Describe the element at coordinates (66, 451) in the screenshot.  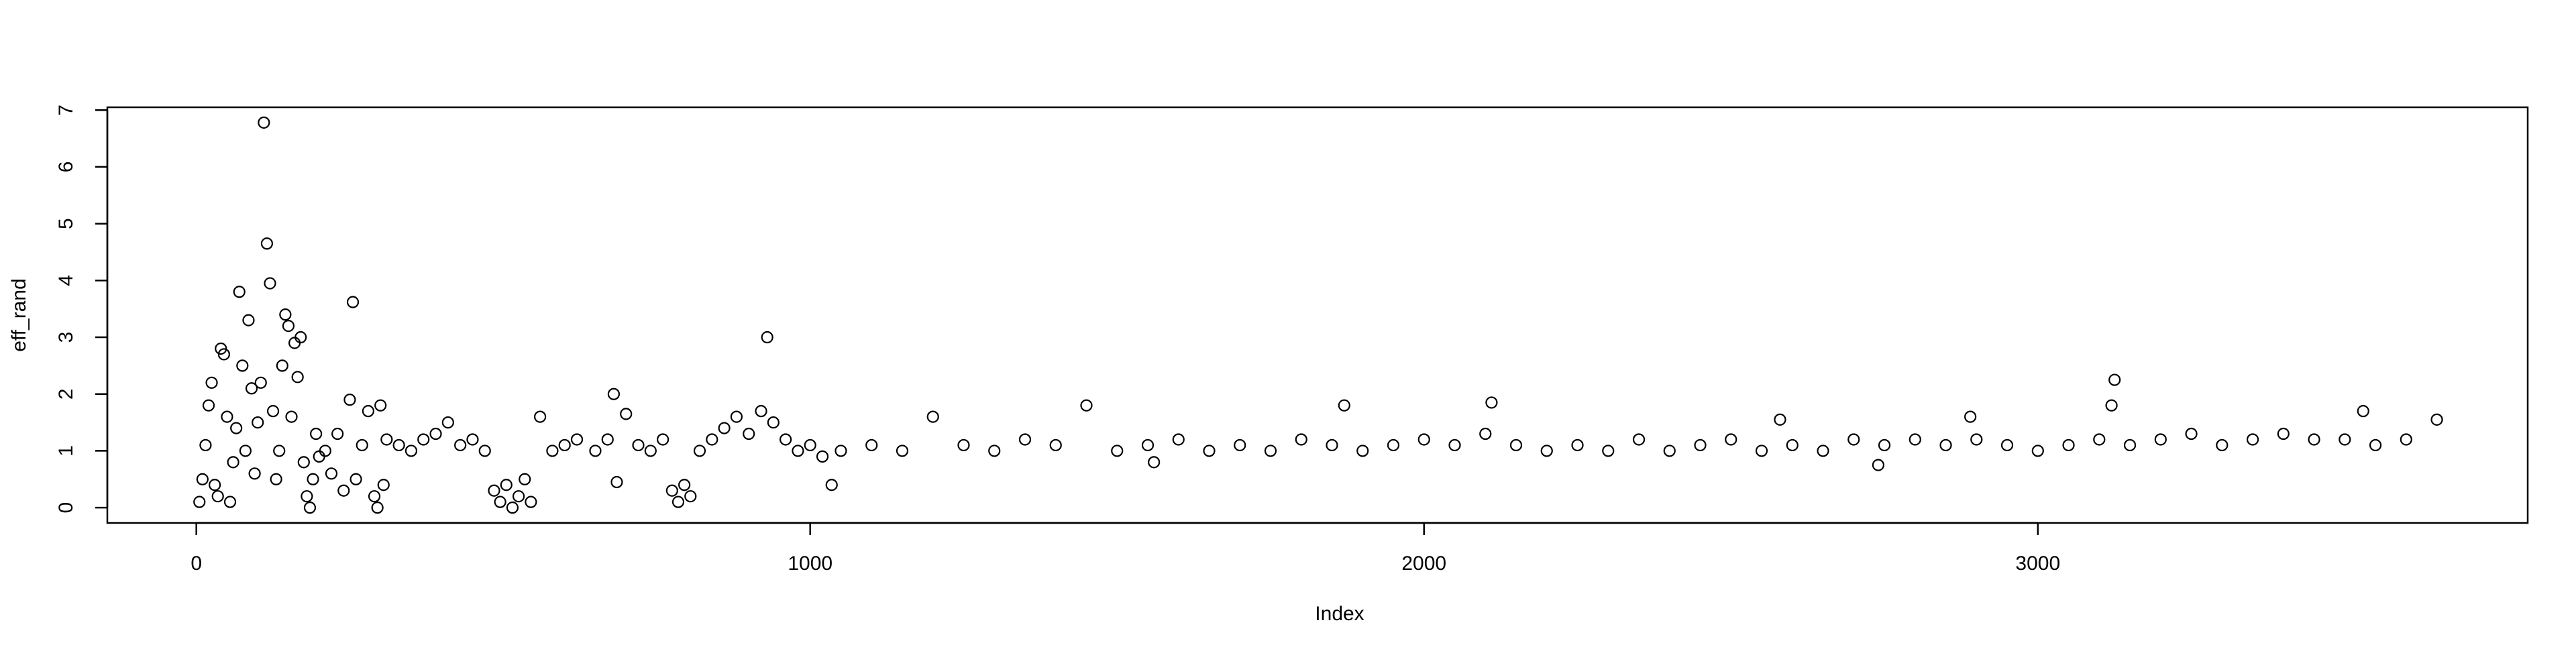
I see `y-tick-label: 1` at that location.